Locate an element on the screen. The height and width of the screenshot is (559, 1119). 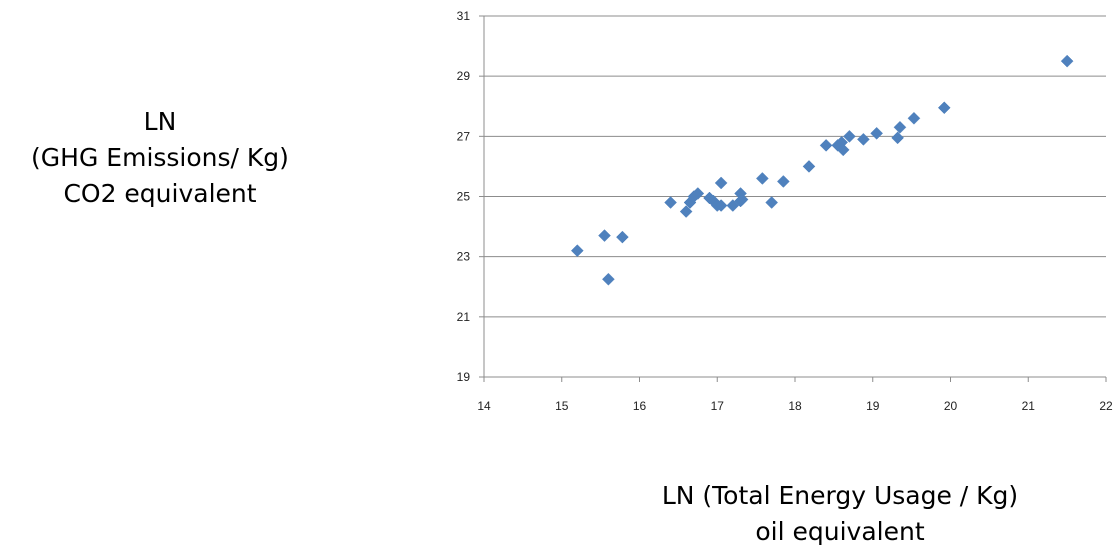
y-tick-label-31: 31 is located at coordinates (464, 16).